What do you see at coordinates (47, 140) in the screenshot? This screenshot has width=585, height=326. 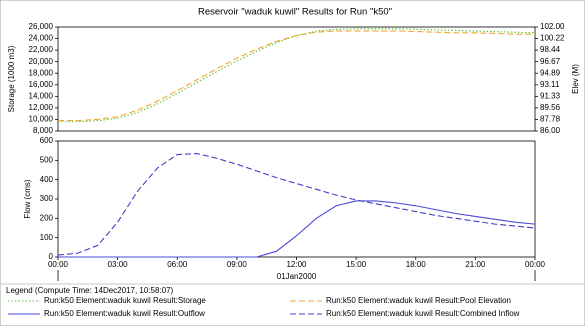 I see `y-tick-label: 600` at bounding box center [47, 140].